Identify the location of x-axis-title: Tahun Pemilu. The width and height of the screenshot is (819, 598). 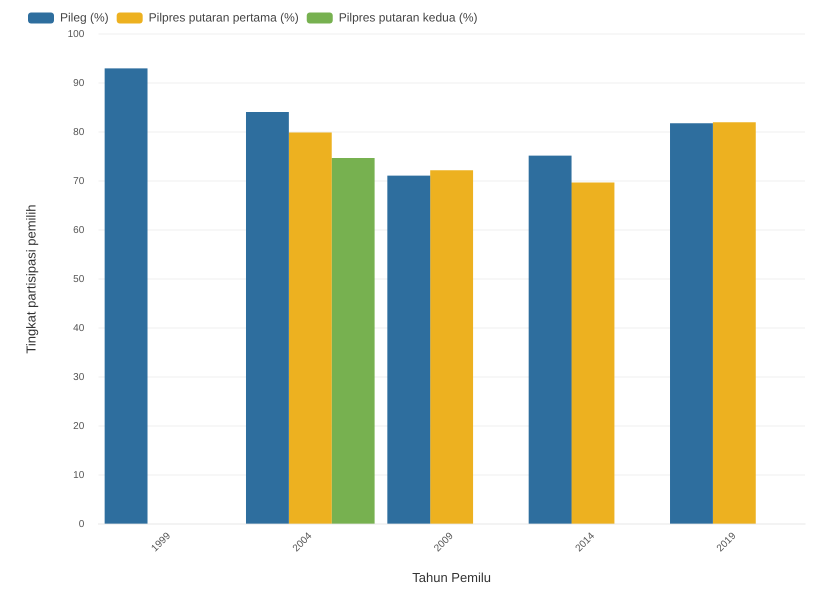
(452, 577).